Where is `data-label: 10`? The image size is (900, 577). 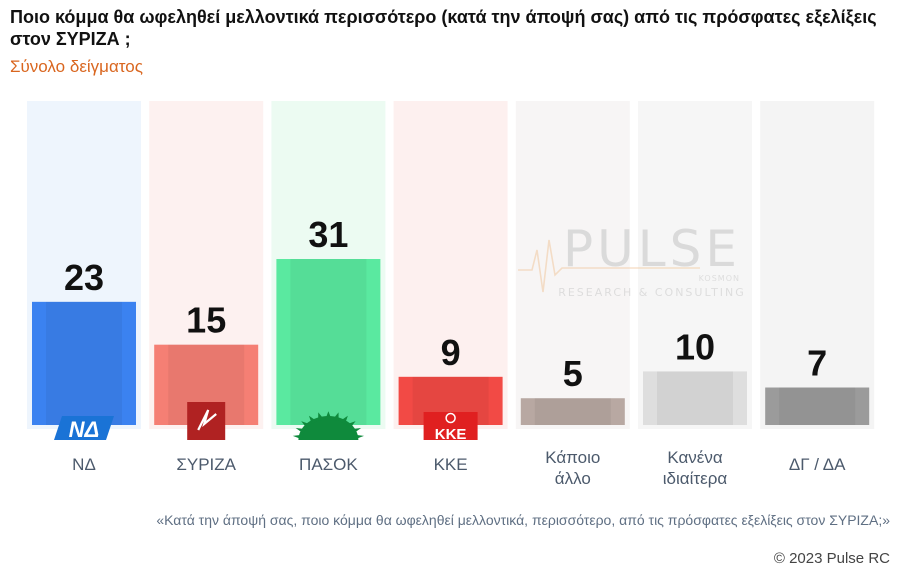
data-label: 10 is located at coordinates (695, 346).